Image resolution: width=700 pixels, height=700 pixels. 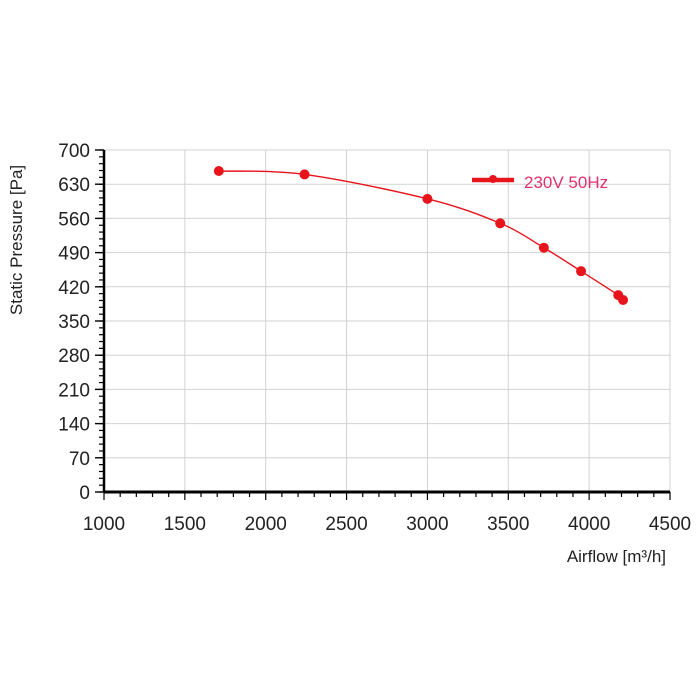 What do you see at coordinates (74, 219) in the screenshot?
I see `y-tick-label: 560` at bounding box center [74, 219].